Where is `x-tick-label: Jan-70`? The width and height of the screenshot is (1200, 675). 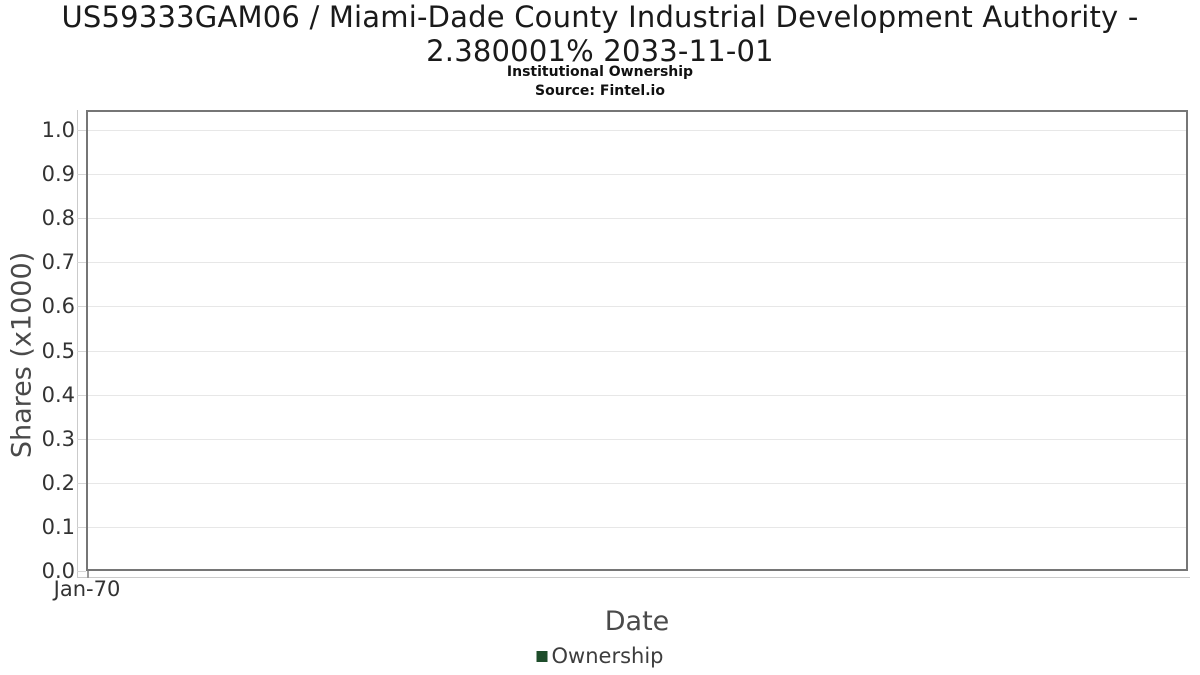 x-tick-label: Jan-70 is located at coordinates (87, 589).